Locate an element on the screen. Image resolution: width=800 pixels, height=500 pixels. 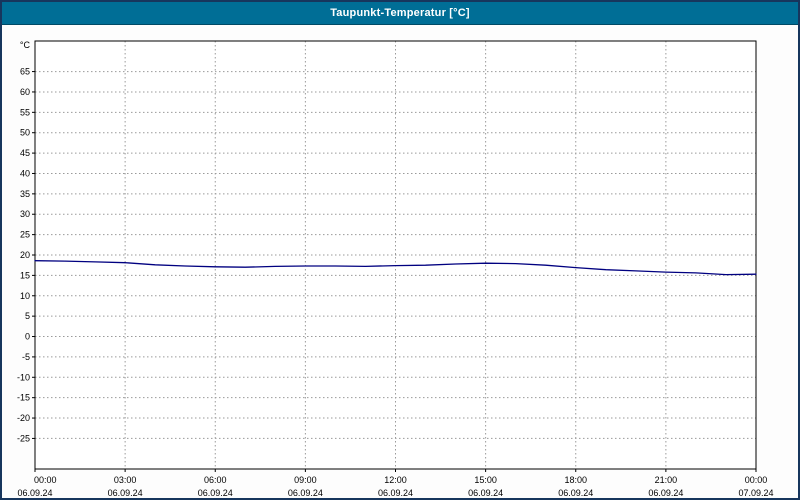
title-bar: Taupunkt-Temperatur [°C] is located at coordinates (400, 13).